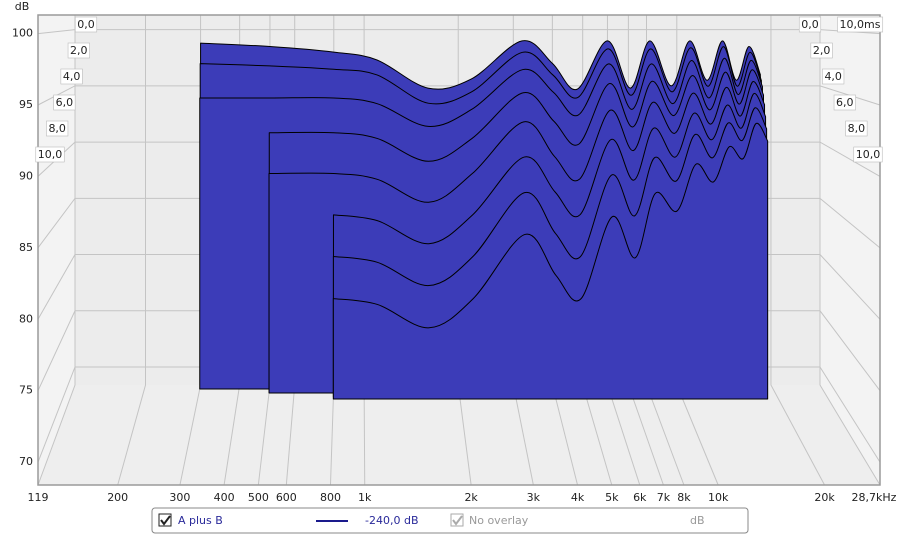 This screenshot has width=900, height=535. I want to click on legend-overlay: No overlay, so click(499, 520).